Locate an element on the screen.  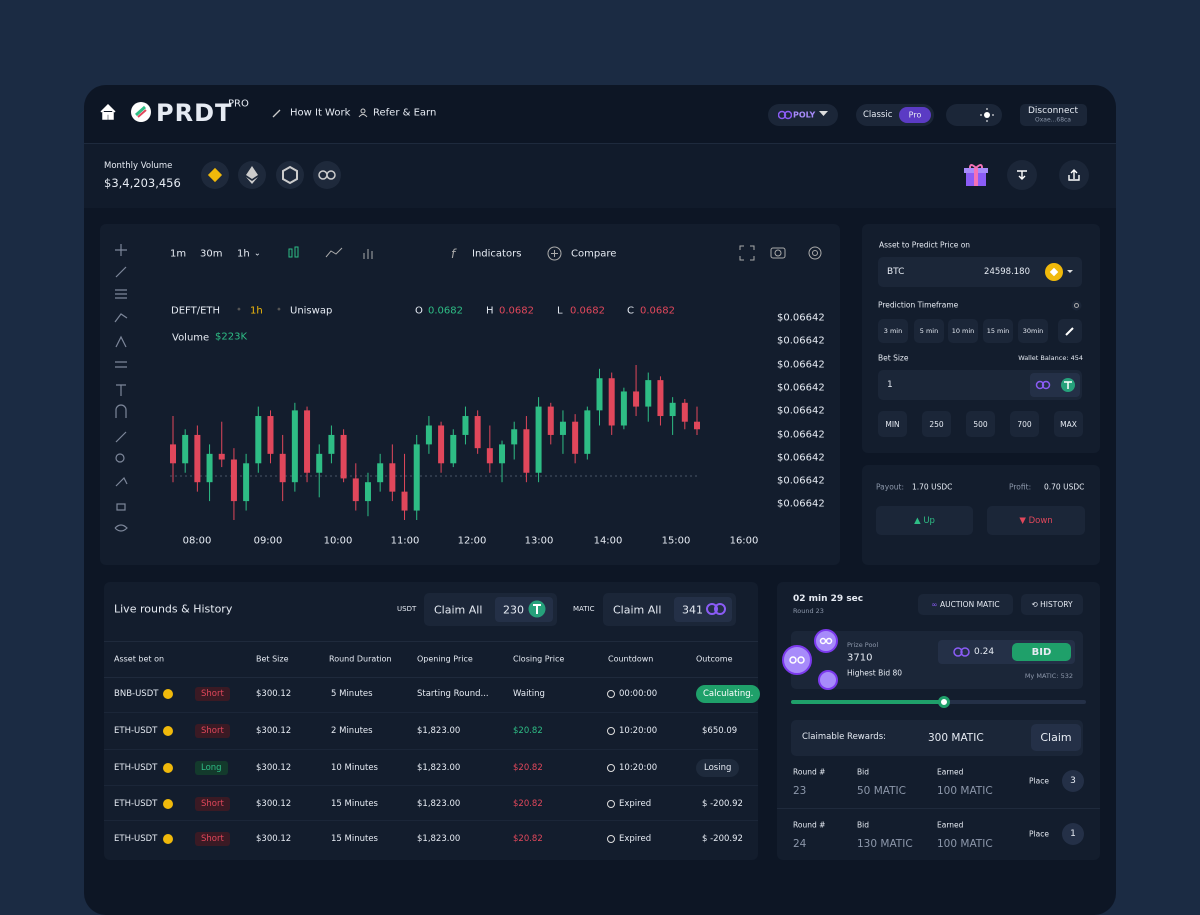
duration: 2 Minutes is located at coordinates (352, 731).